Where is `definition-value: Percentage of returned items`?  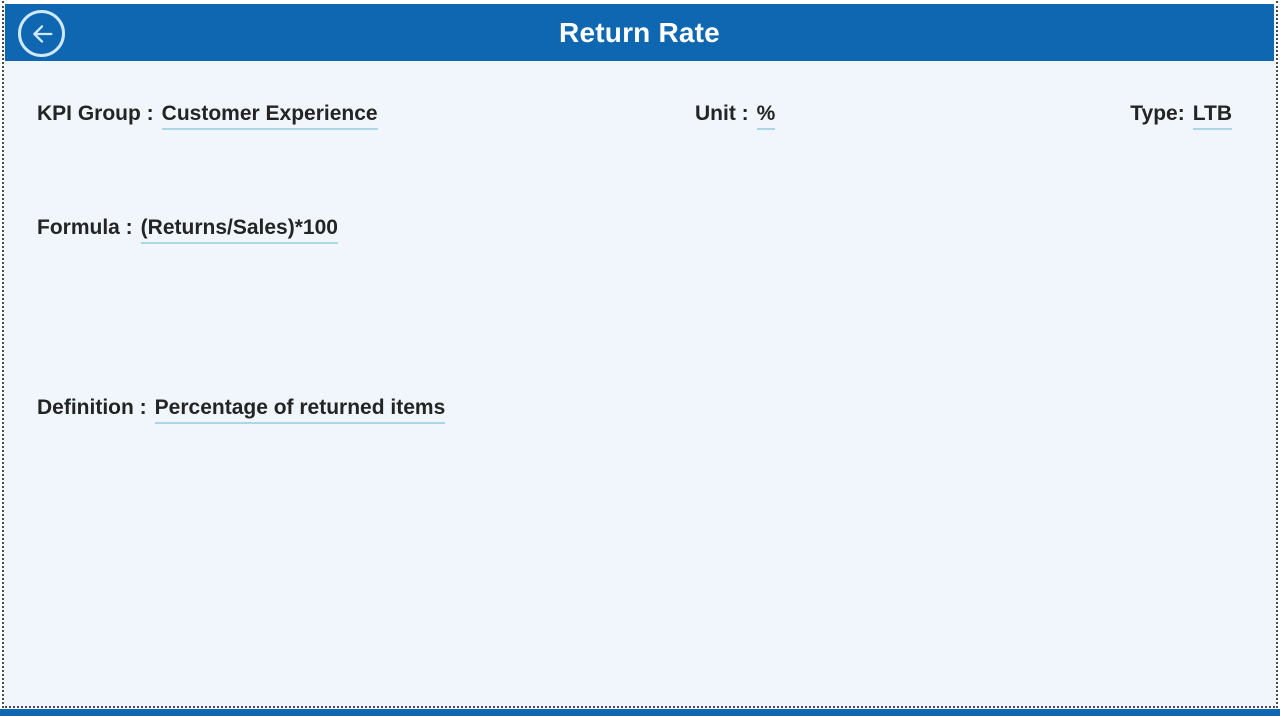 definition-value: Percentage of returned items is located at coordinates (300, 410).